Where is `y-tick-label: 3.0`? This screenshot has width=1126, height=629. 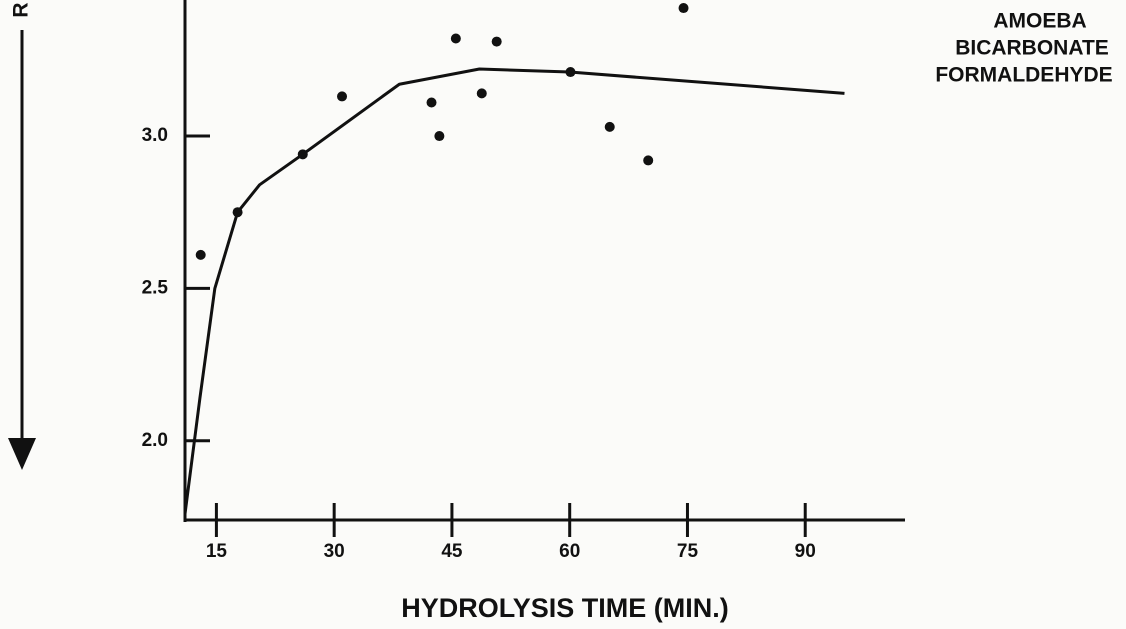 y-tick-label: 3.0 is located at coordinates (155, 135).